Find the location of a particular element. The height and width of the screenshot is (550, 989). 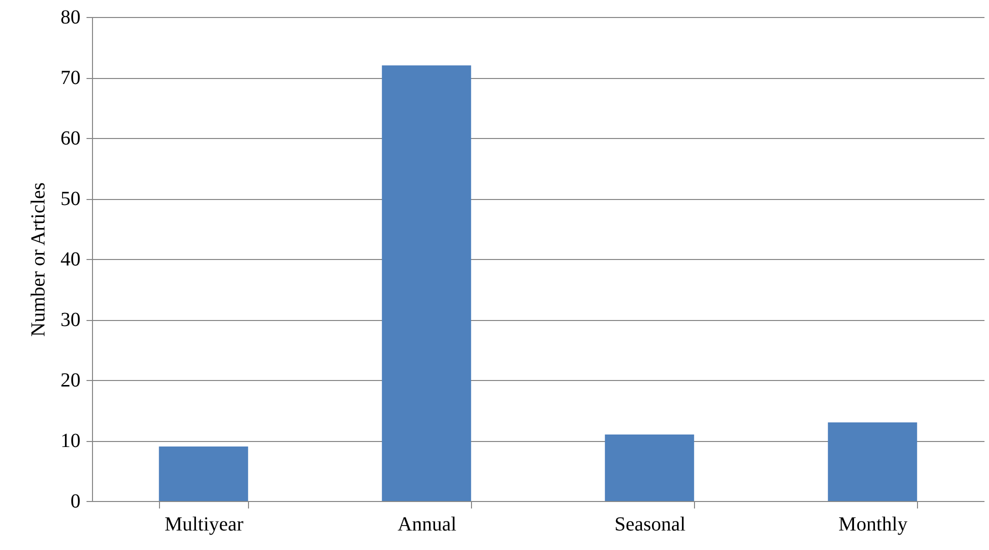

x-tick-label: Seasonal is located at coordinates (650, 525).